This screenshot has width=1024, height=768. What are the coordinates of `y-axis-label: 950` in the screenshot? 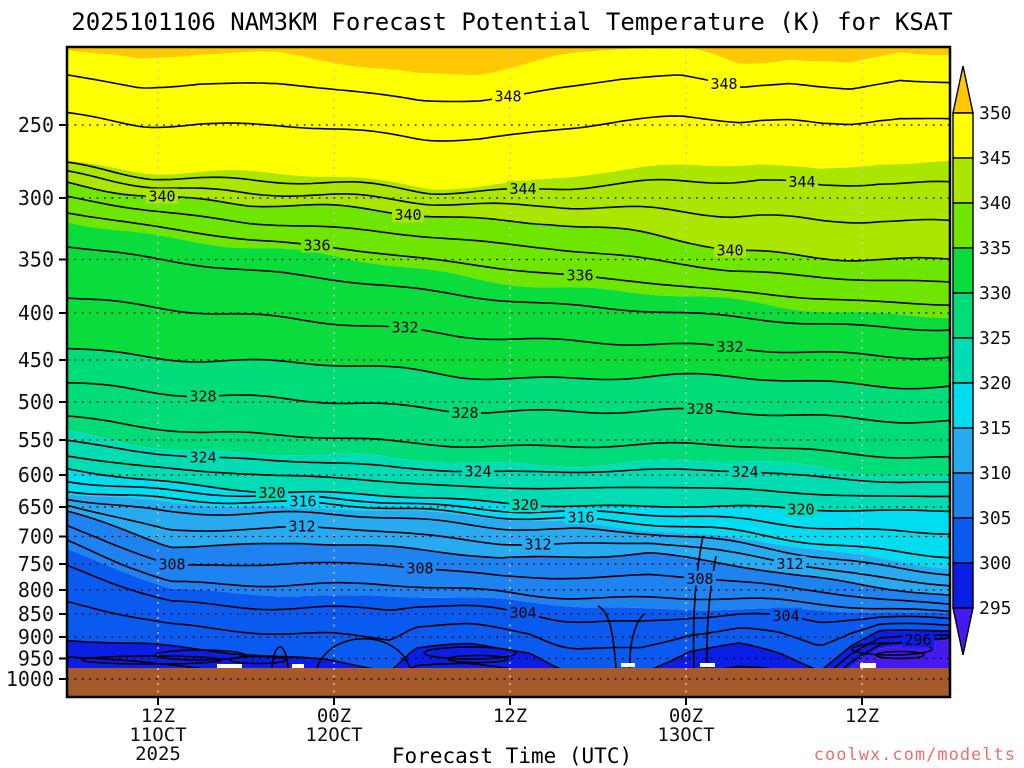 It's located at (36, 659).